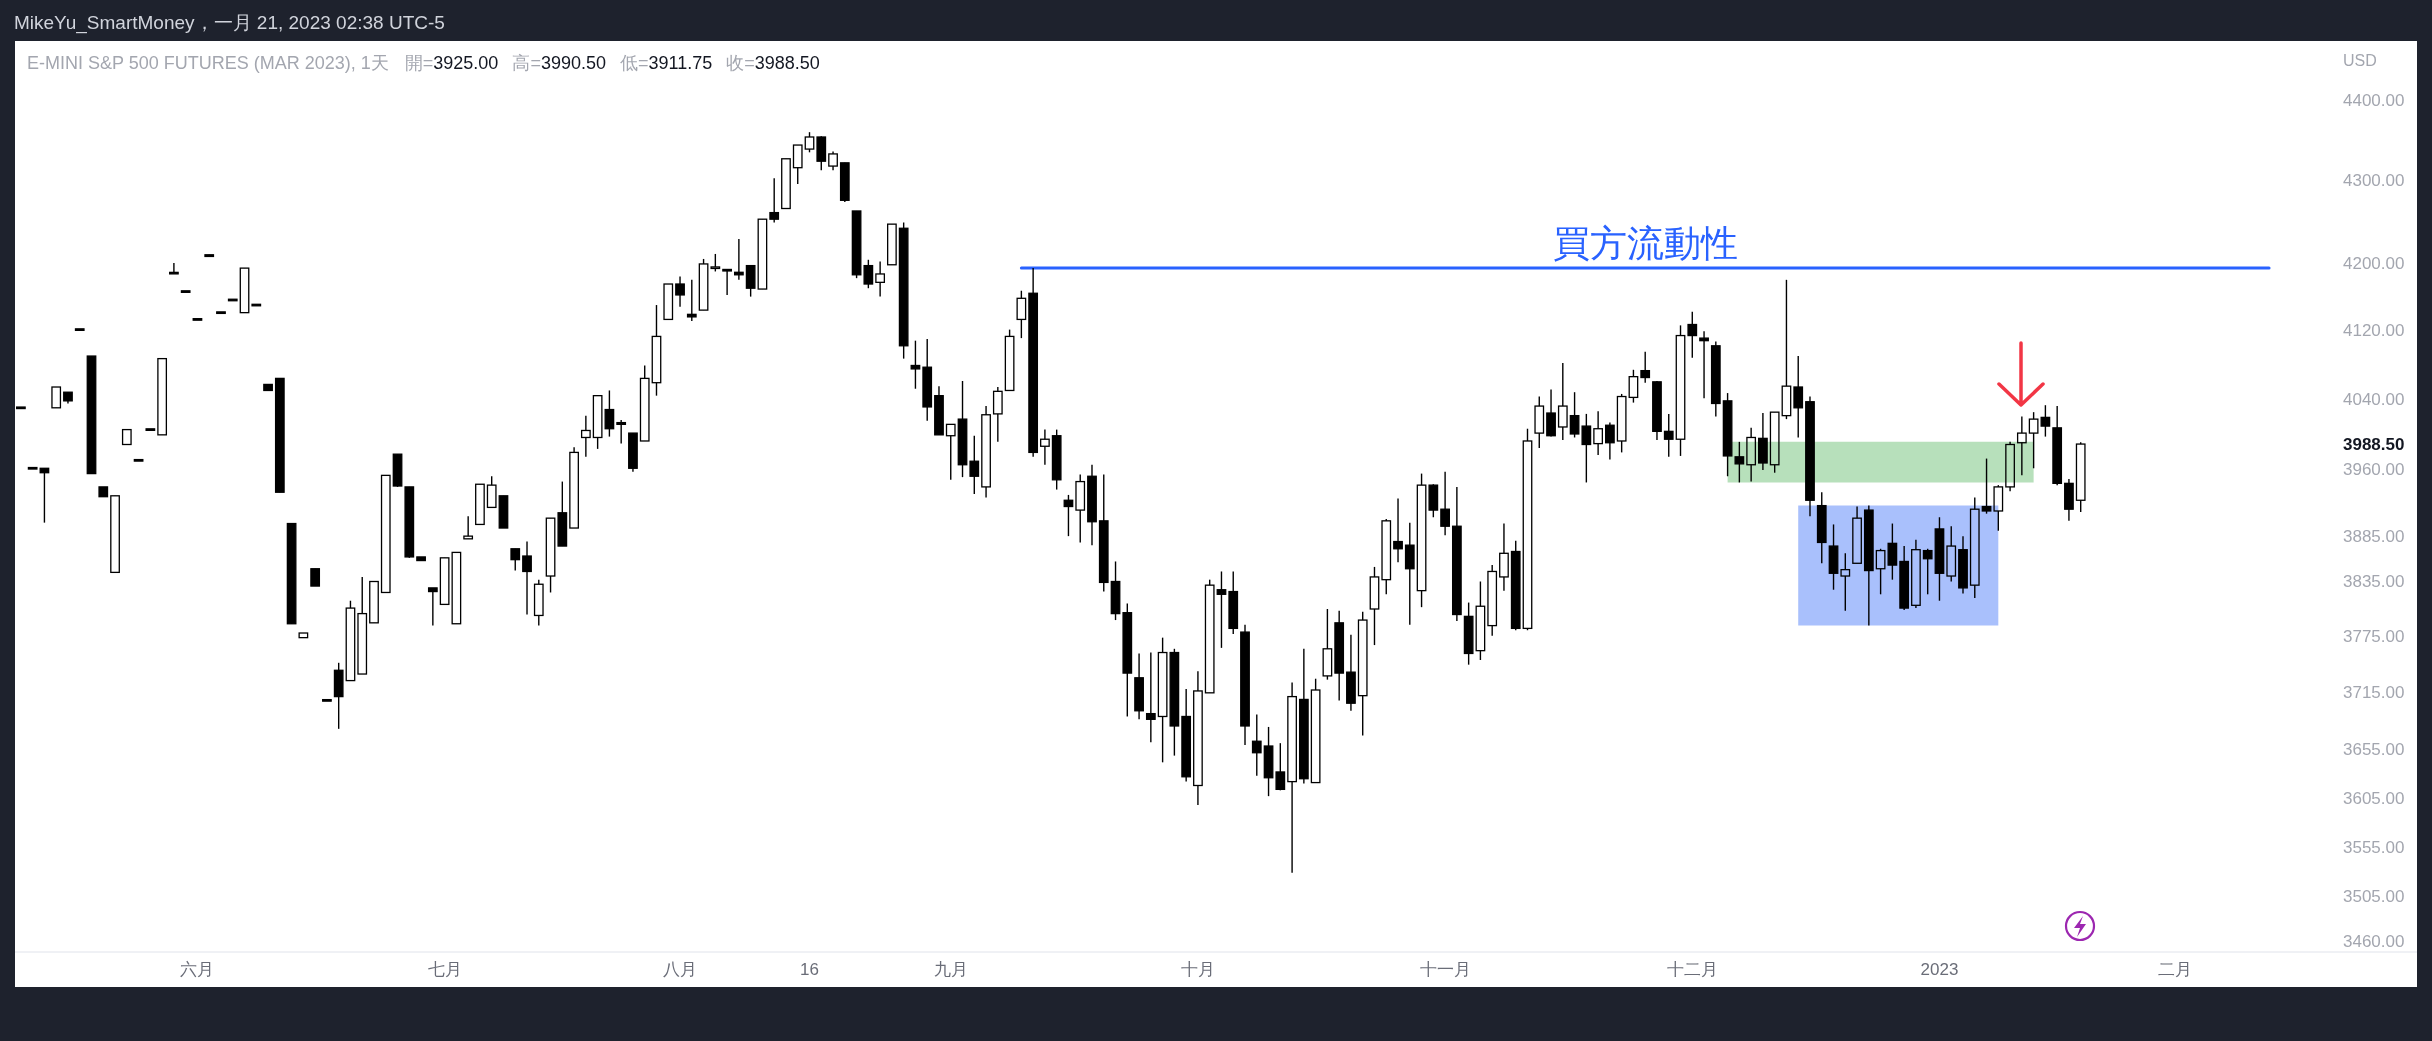  What do you see at coordinates (950, 969) in the screenshot?
I see `x-tick-label: 九月` at bounding box center [950, 969].